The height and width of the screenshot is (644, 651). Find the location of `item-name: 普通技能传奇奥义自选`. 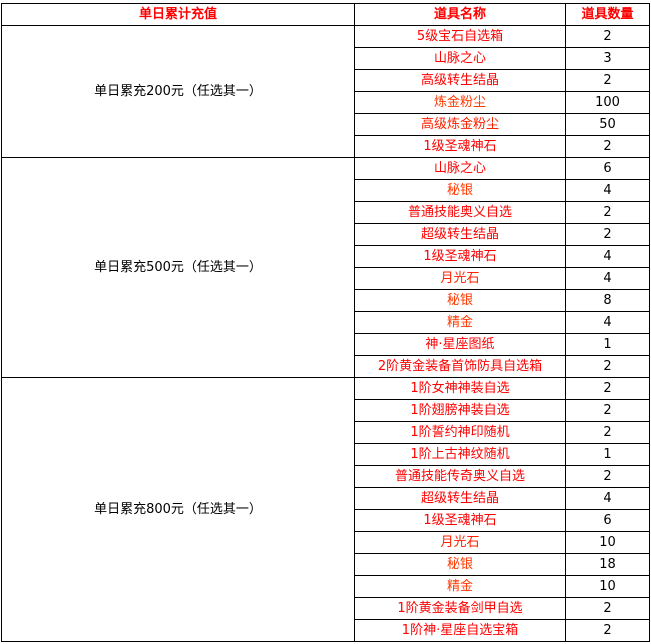

item-name: 普通技能传奇奥义自选 is located at coordinates (460, 476).